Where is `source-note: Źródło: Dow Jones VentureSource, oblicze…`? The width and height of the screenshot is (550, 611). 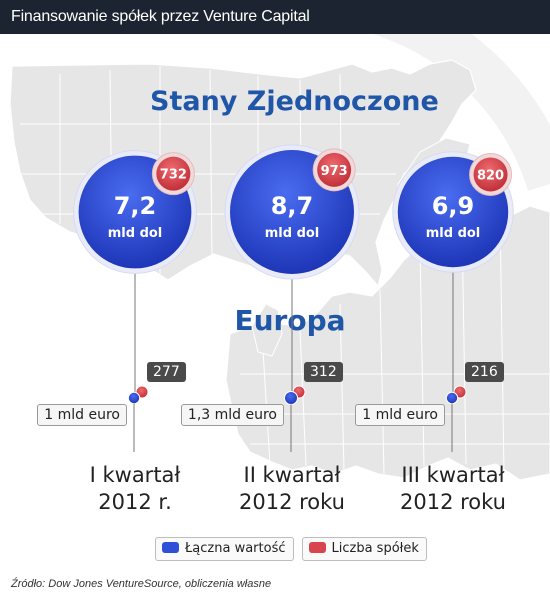
source-note: Źródło: Dow Jones VentureSource, oblicze… is located at coordinates (141, 584).